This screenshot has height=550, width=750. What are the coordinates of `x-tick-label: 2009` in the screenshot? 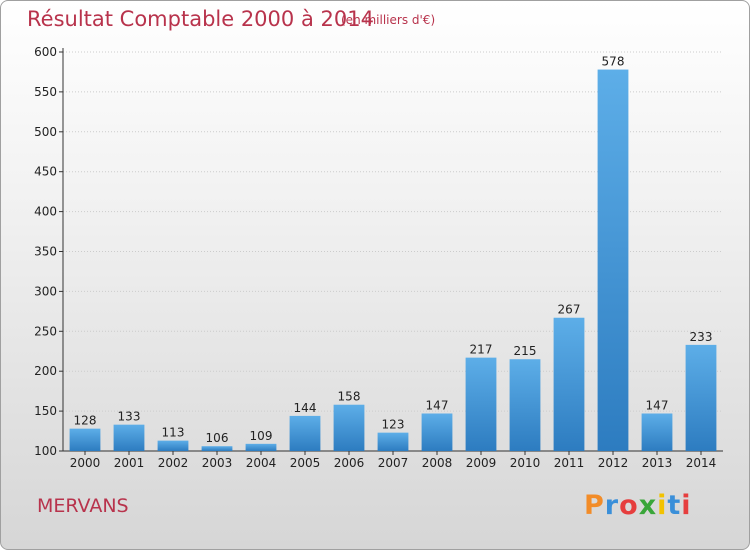 It's located at (481, 463).